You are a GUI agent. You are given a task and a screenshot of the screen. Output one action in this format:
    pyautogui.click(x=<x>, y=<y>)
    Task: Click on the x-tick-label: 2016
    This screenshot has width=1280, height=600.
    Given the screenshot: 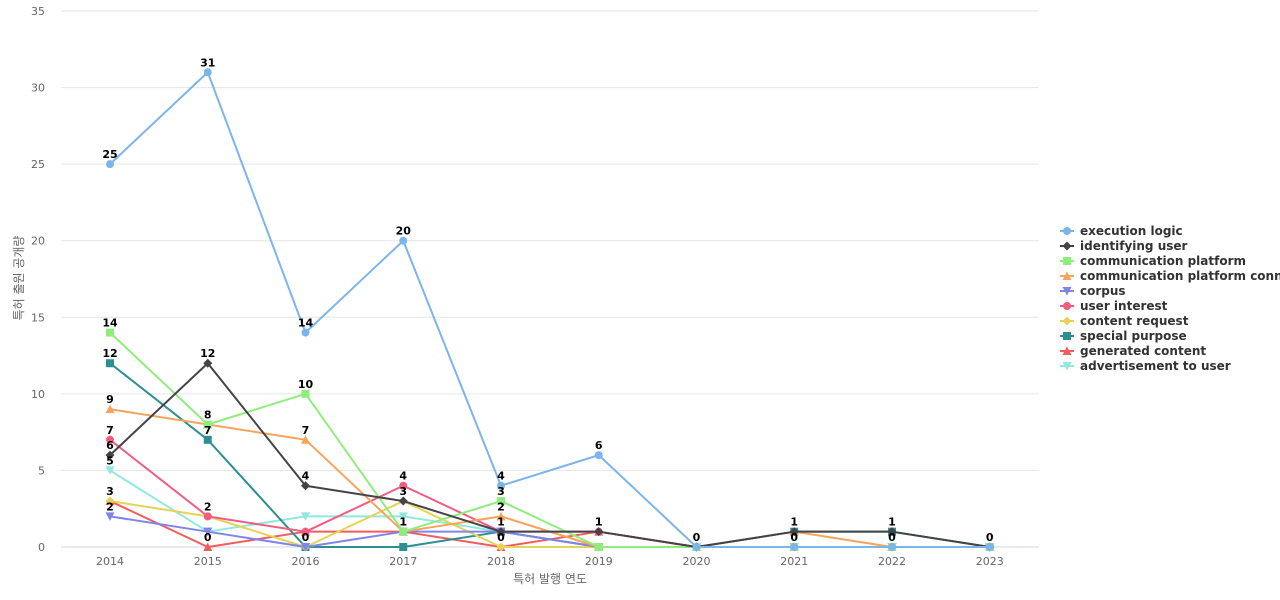 What is the action you would take?
    pyautogui.click(x=306, y=561)
    